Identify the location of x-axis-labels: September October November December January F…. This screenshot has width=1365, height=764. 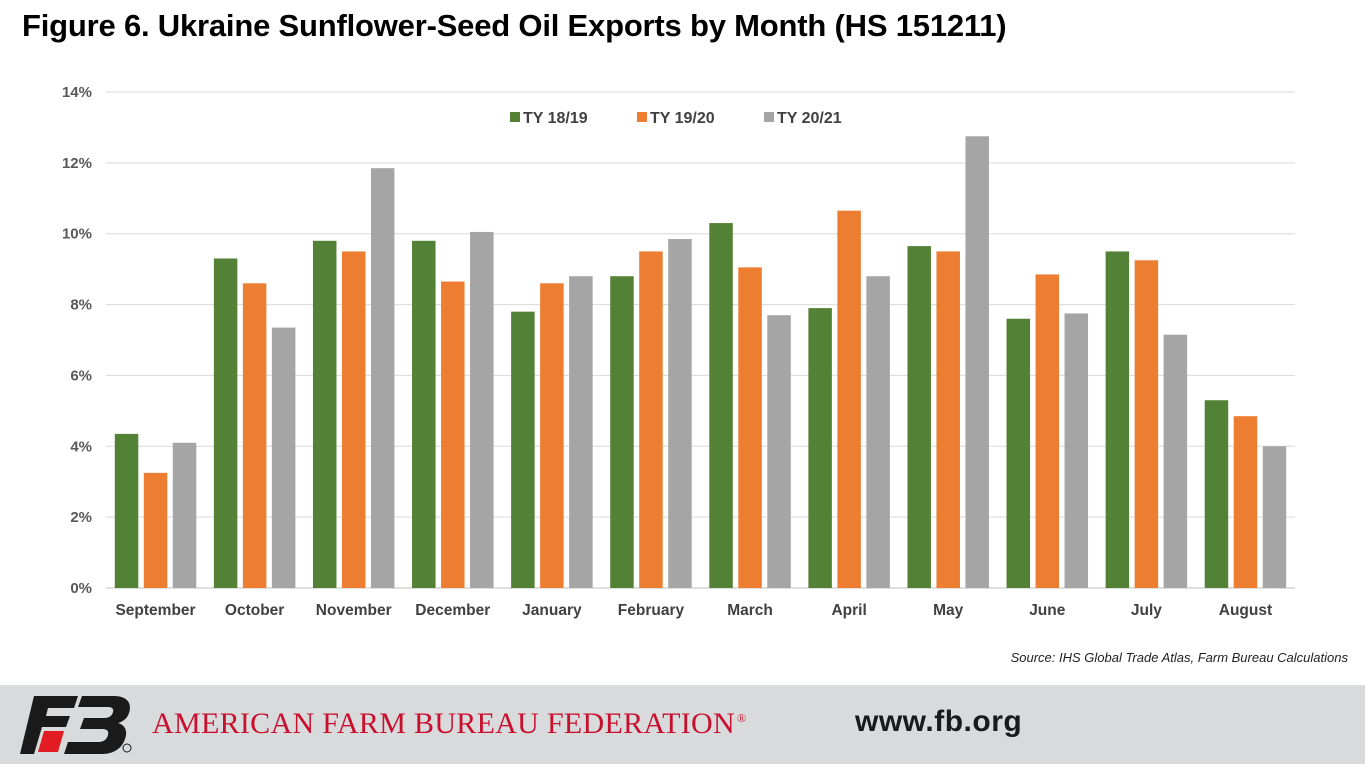
(693, 610).